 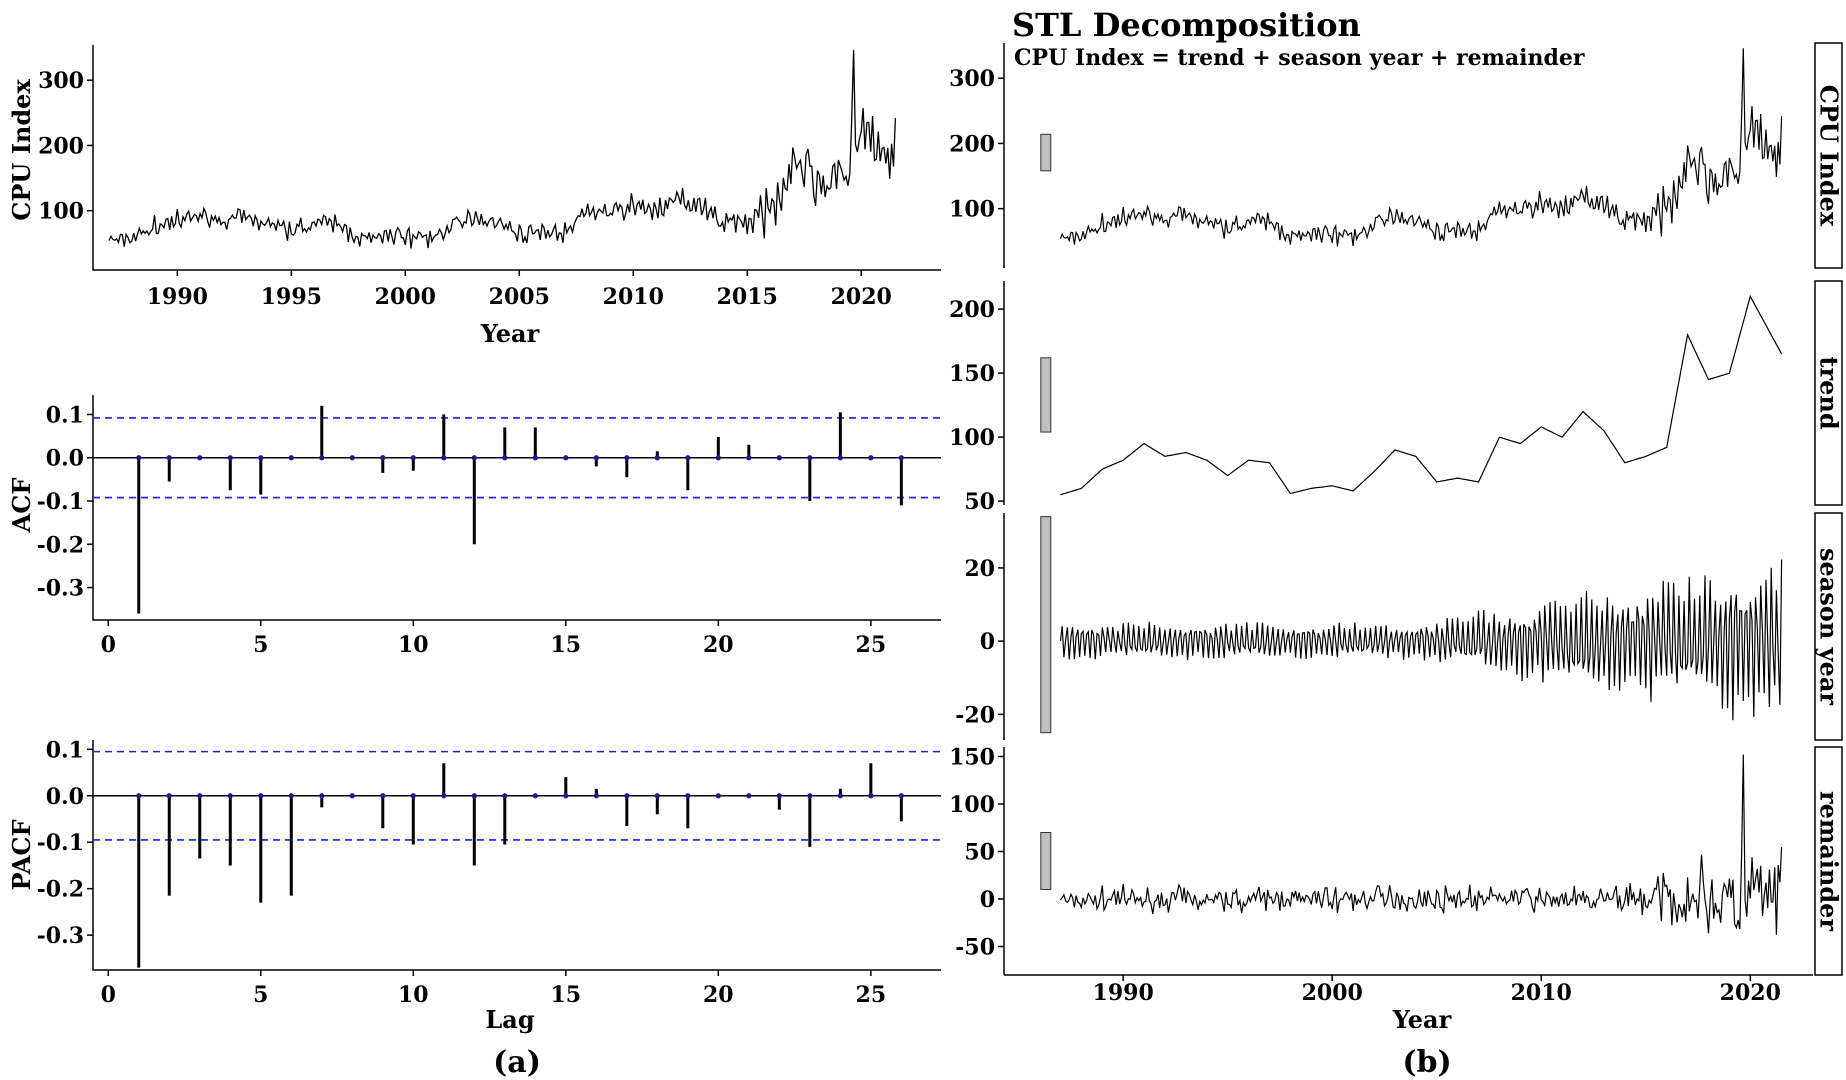 What do you see at coordinates (260, 995) in the screenshot?
I see `pacf-x-tick-label: 5` at bounding box center [260, 995].